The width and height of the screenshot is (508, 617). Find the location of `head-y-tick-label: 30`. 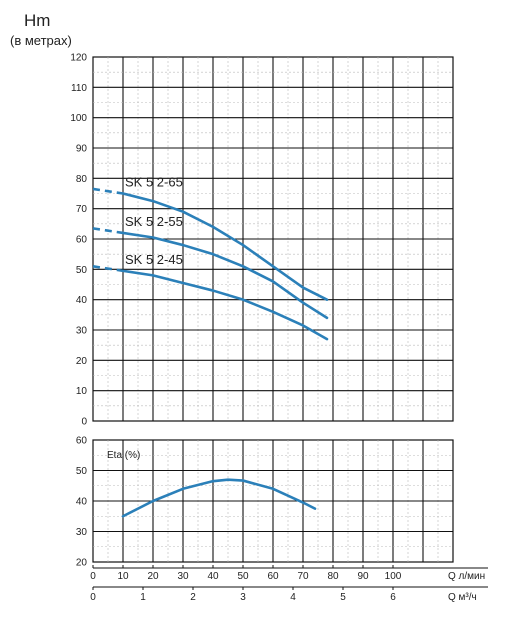

head-y-tick-label: 30 is located at coordinates (82, 331).